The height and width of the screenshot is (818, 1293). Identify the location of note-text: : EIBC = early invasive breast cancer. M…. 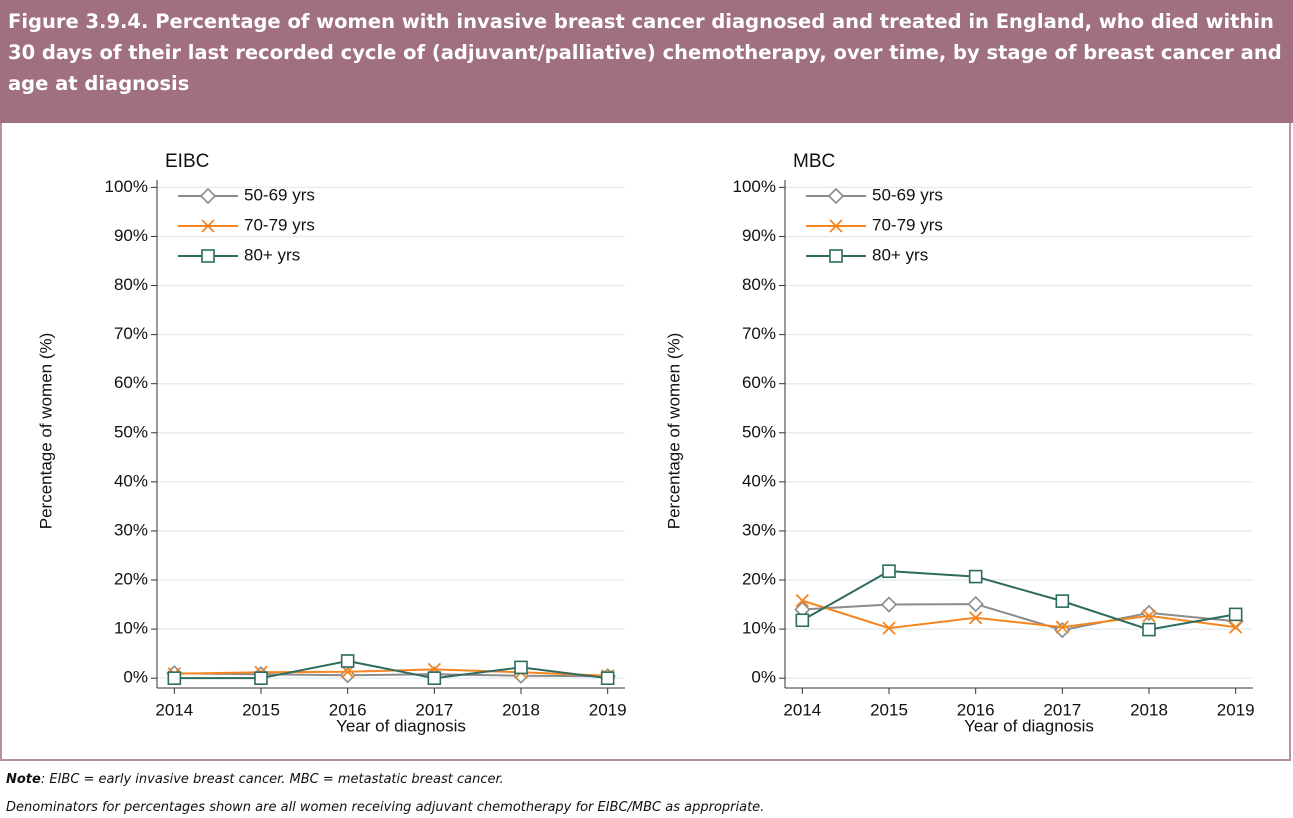
(272, 779).